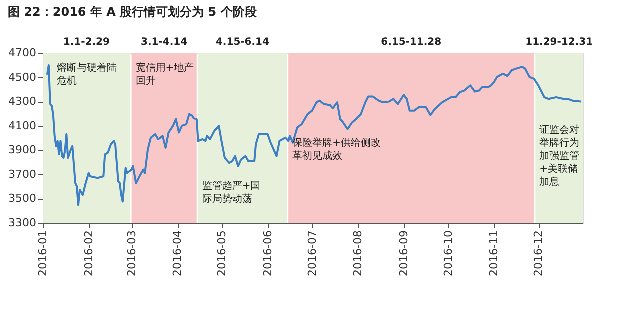 This screenshot has height=322, width=640. Describe the element at coordinates (222, 253) in the screenshot. I see `x-tick-label: 2016-05` at that location.